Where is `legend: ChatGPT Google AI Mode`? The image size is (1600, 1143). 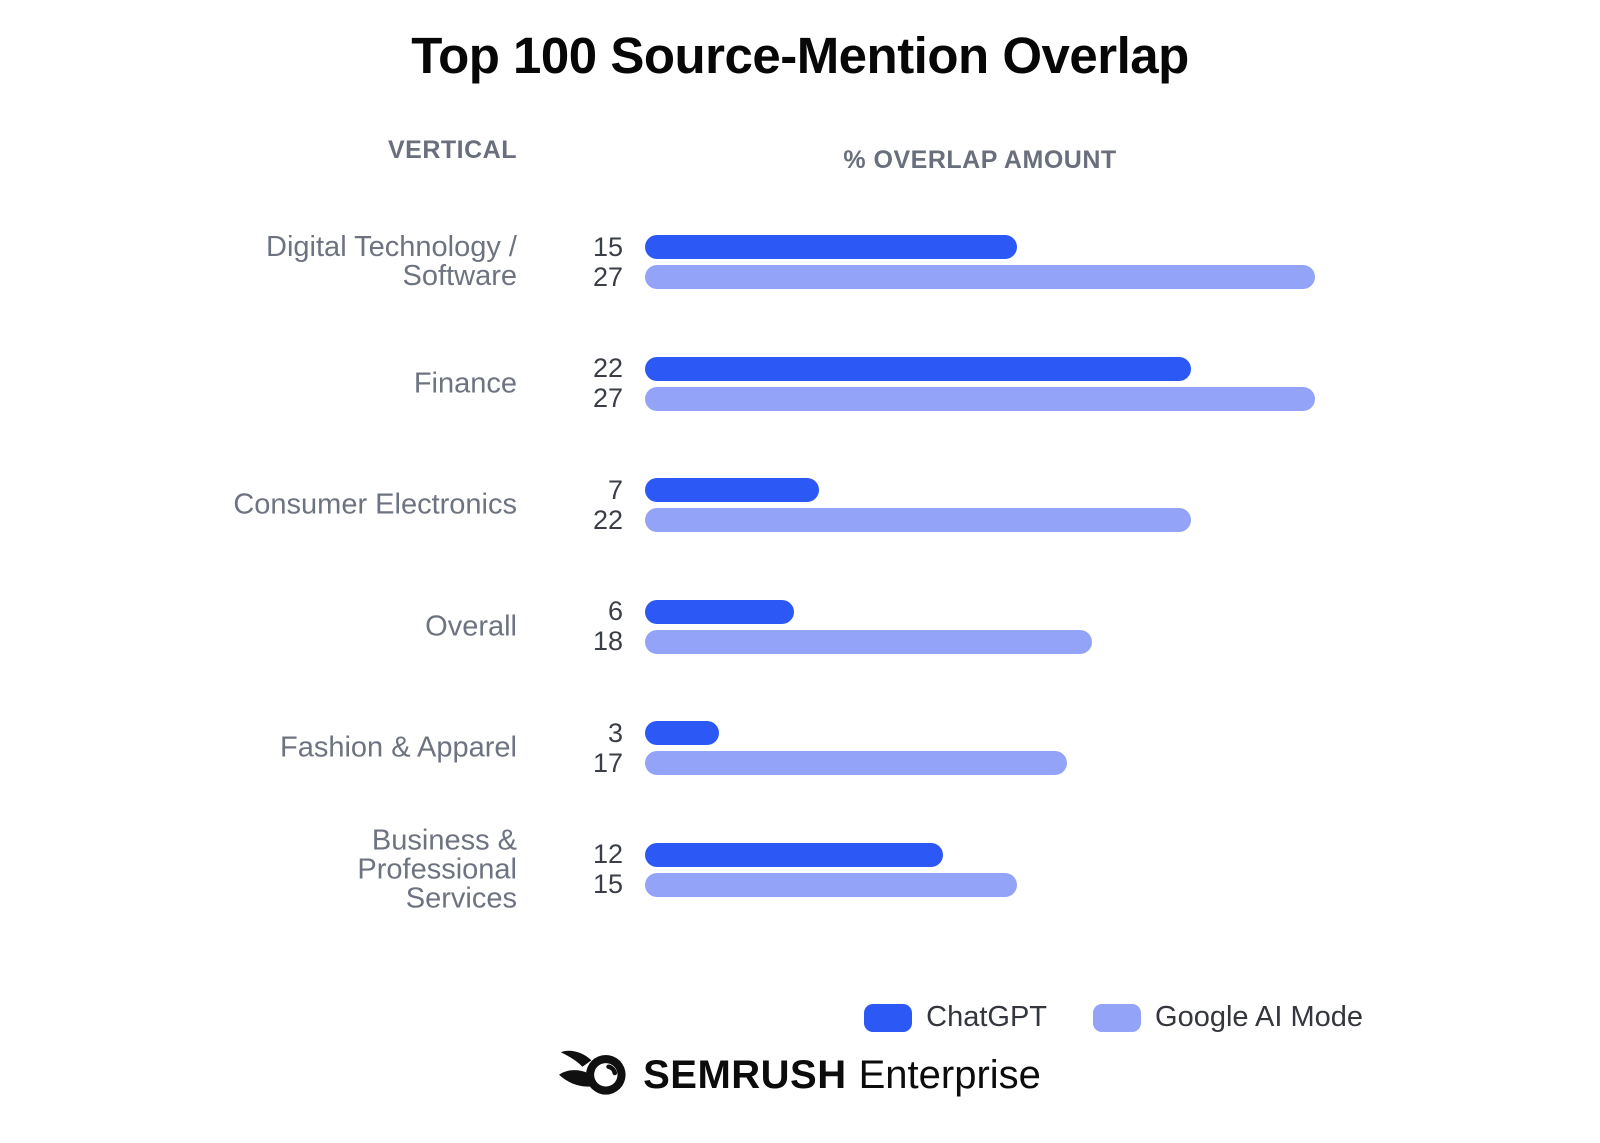 legend: ChatGPT Google AI Mode is located at coordinates (1113, 1017).